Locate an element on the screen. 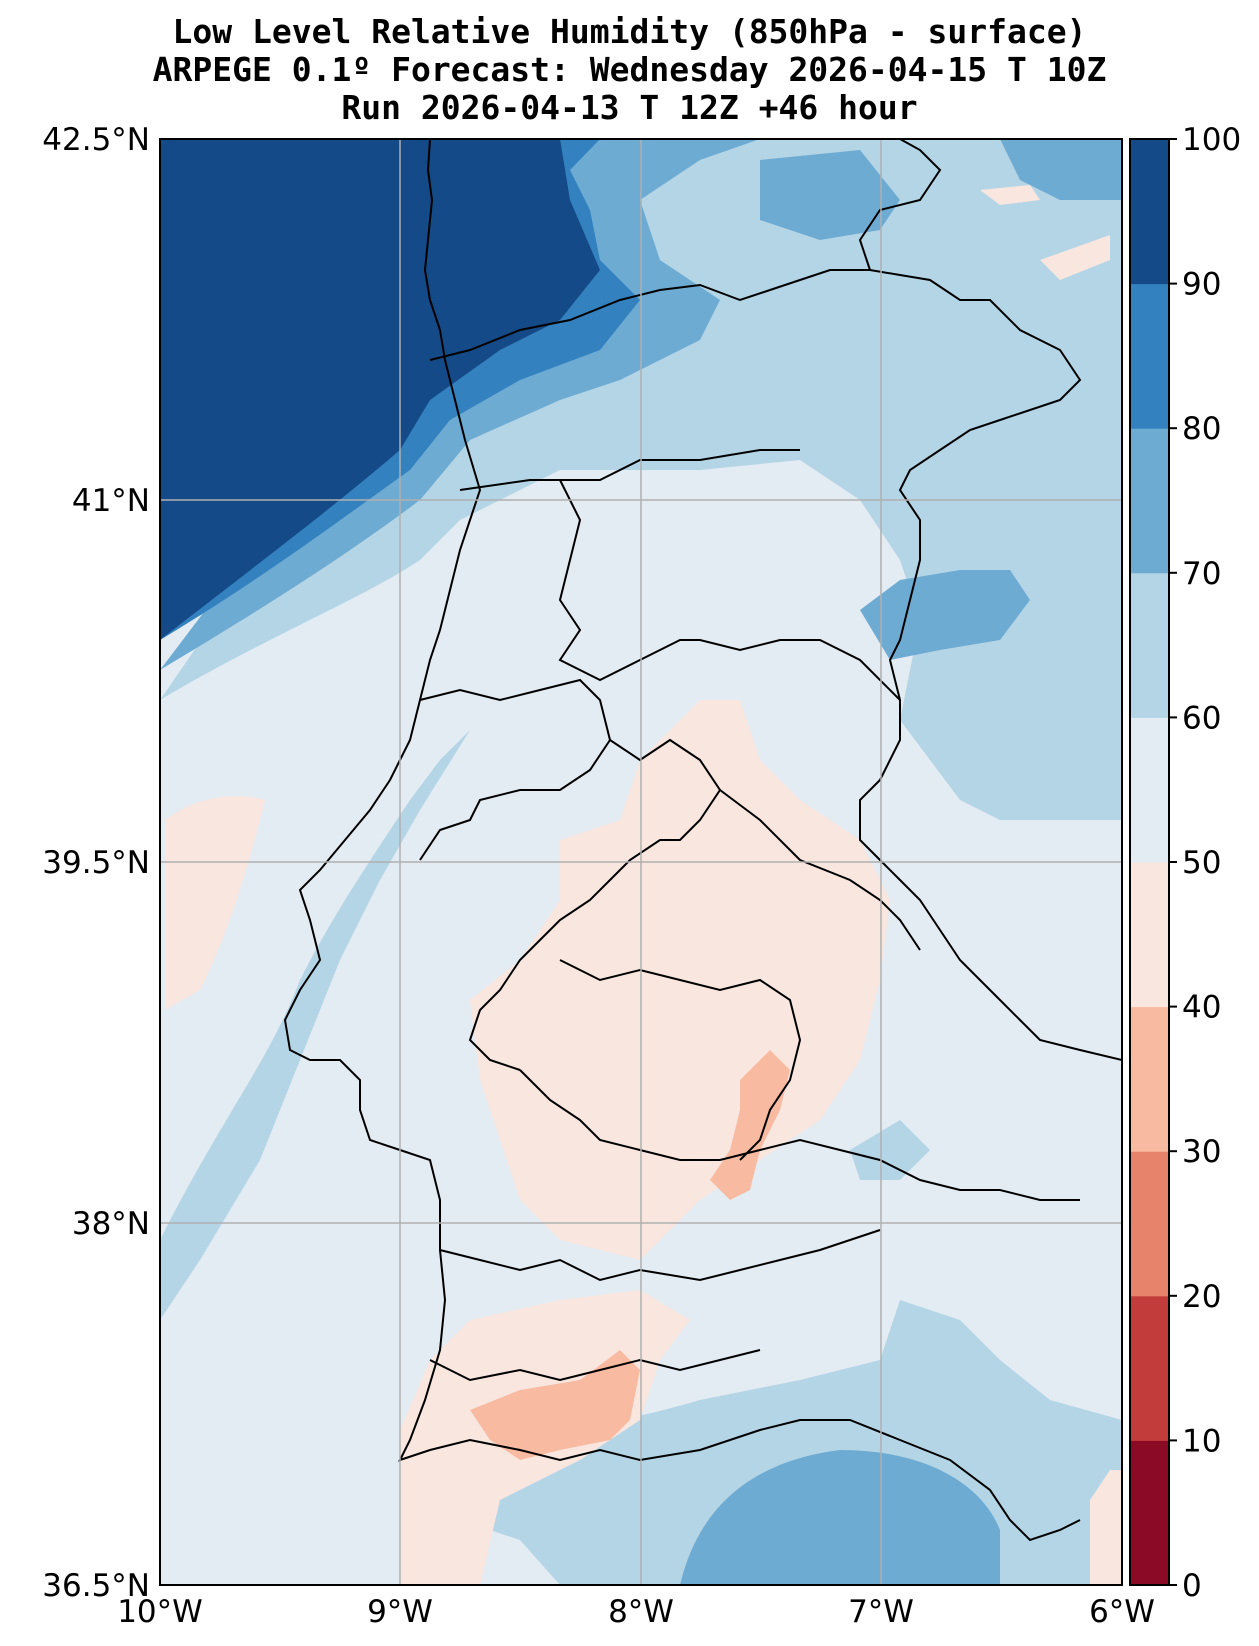 This screenshot has width=1259, height=1646. colorbar-label: 80 is located at coordinates (1201, 429).